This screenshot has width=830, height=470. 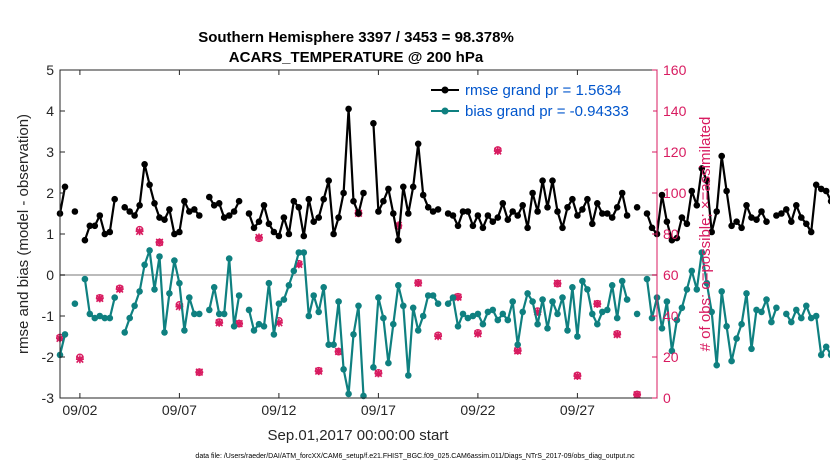 What do you see at coordinates (48, 357) in the screenshot?
I see `y-tick-left-label: -2` at bounding box center [48, 357].